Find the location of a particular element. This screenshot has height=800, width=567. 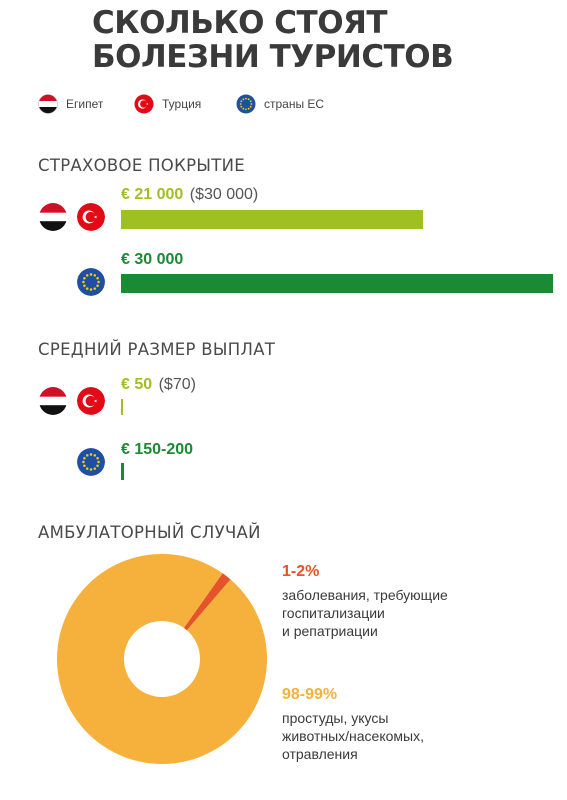

ambulatory-donut-chart is located at coordinates (162, 659).